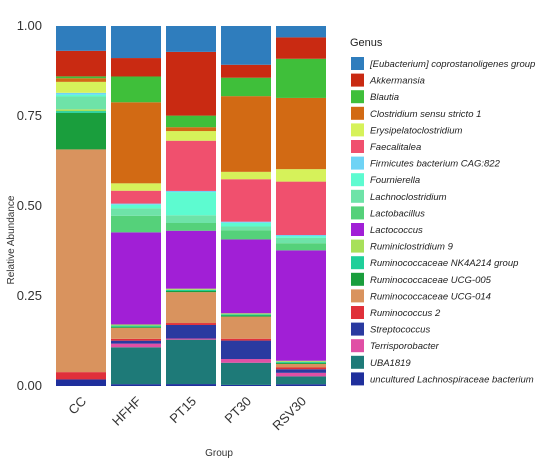  What do you see at coordinates (29, 295) in the screenshot?
I see `y-tick-label: 0.25` at bounding box center [29, 295].